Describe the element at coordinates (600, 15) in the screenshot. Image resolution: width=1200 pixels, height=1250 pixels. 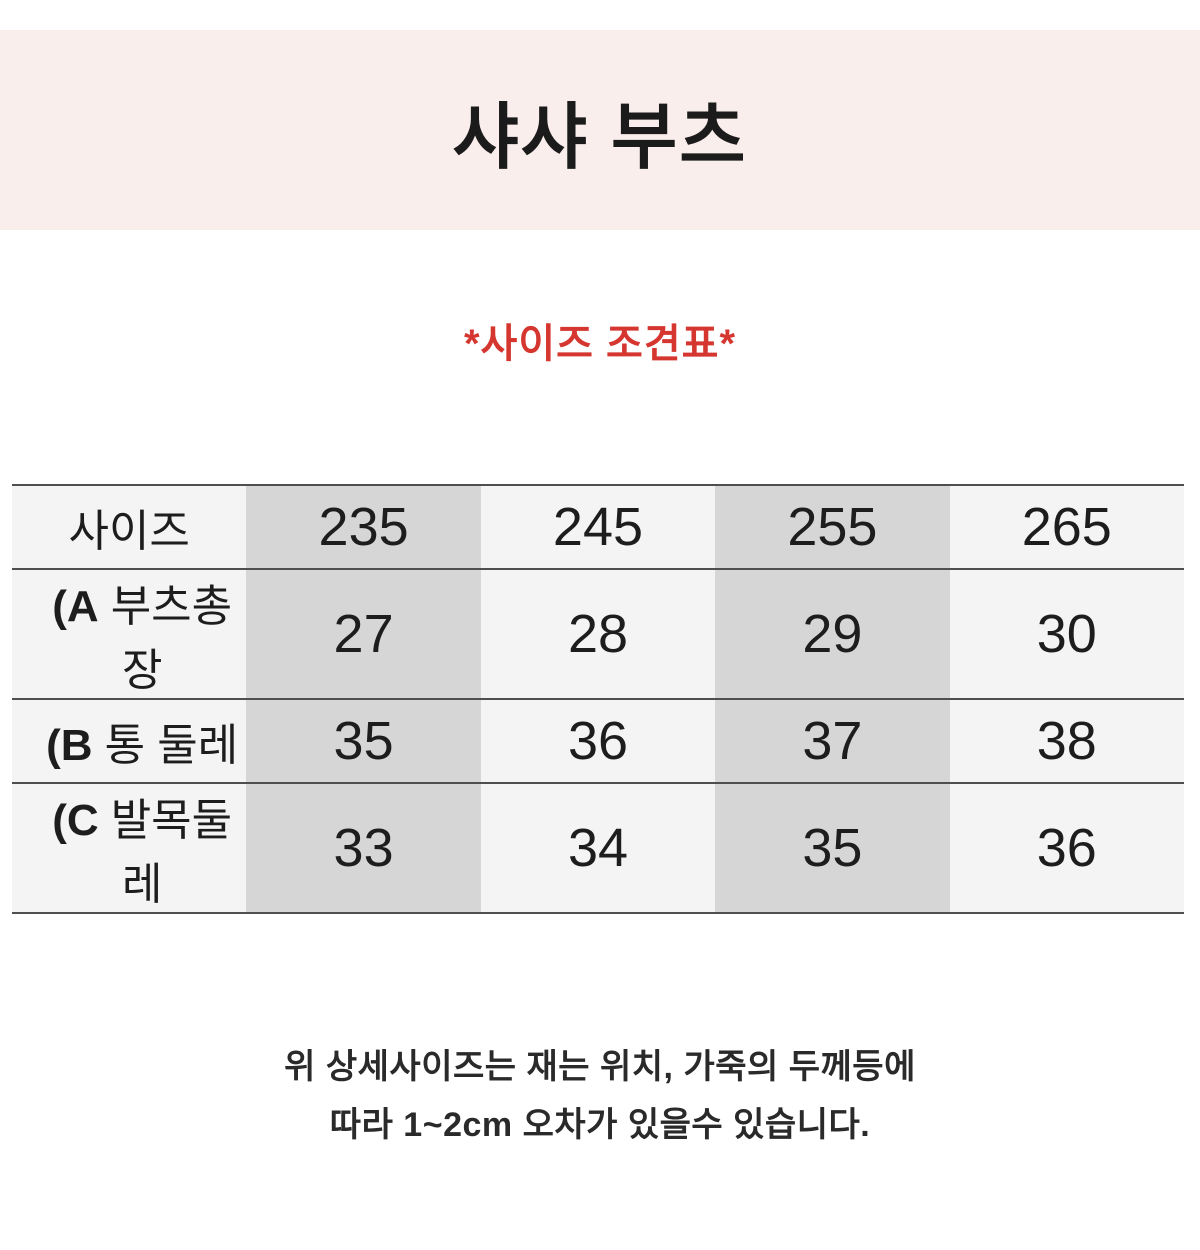
I see `top-white-strip` at that location.